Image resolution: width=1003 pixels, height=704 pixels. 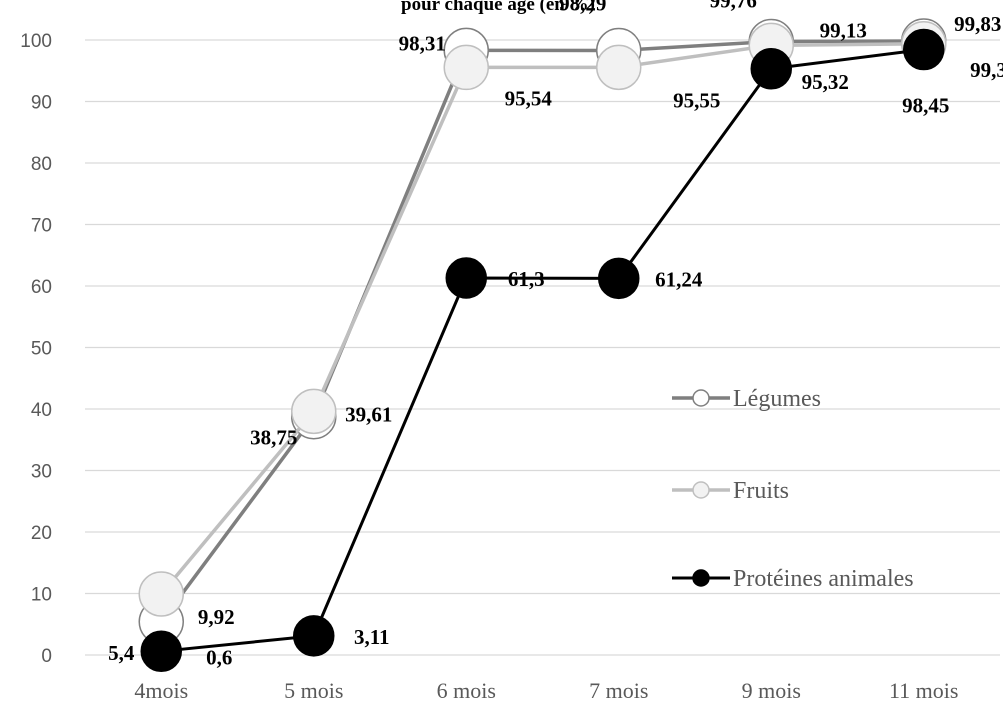 What do you see at coordinates (41, 472) in the screenshot?
I see `y-tick-label: 30` at bounding box center [41, 472].